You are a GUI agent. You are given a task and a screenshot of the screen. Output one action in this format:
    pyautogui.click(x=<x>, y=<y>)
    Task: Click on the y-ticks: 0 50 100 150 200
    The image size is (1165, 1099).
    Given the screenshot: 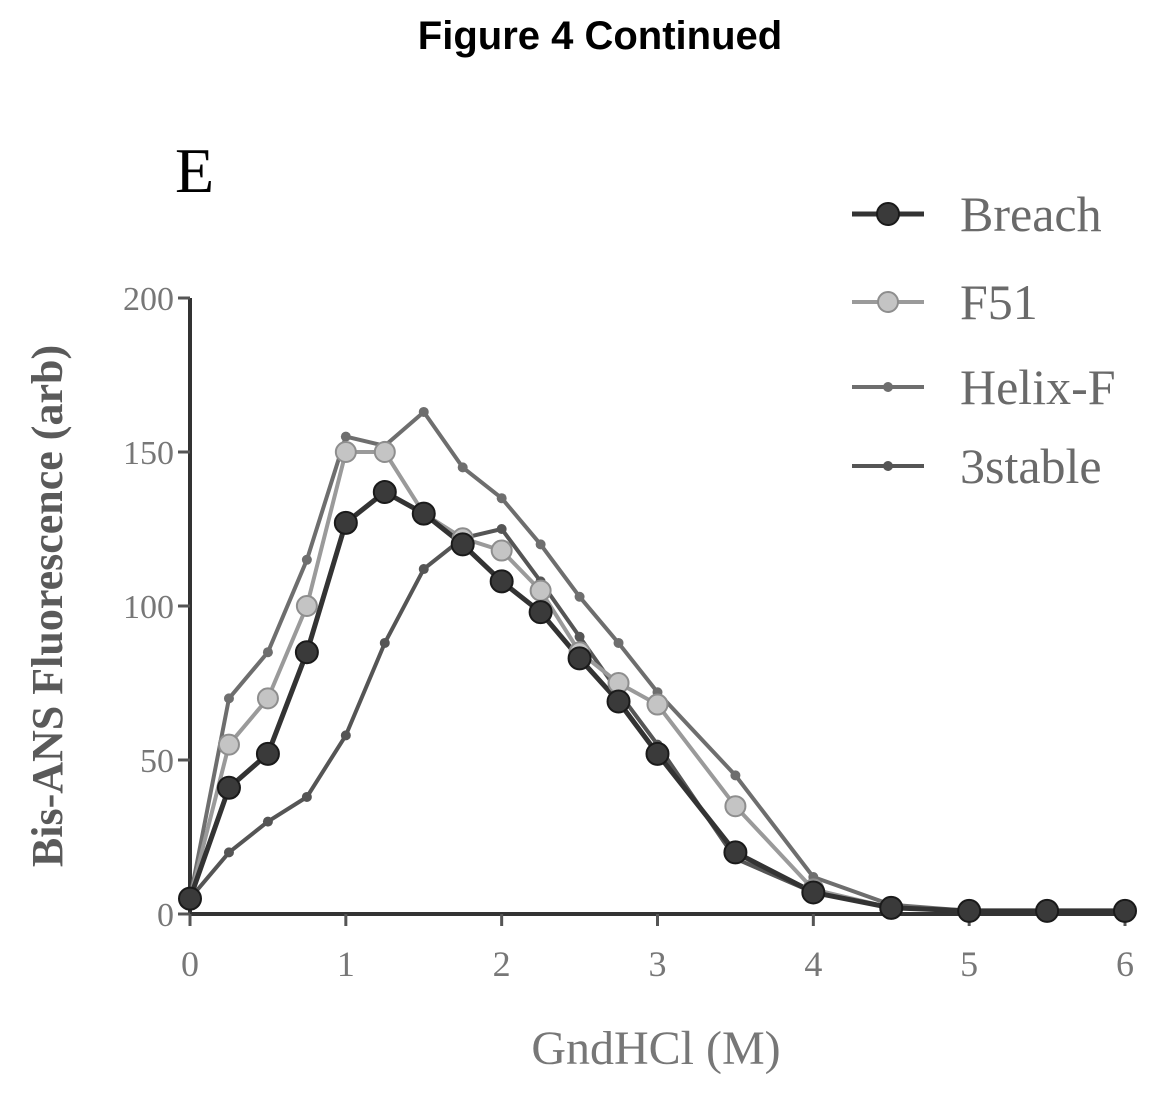 What is the action you would take?
    pyautogui.click(x=156, y=607)
    